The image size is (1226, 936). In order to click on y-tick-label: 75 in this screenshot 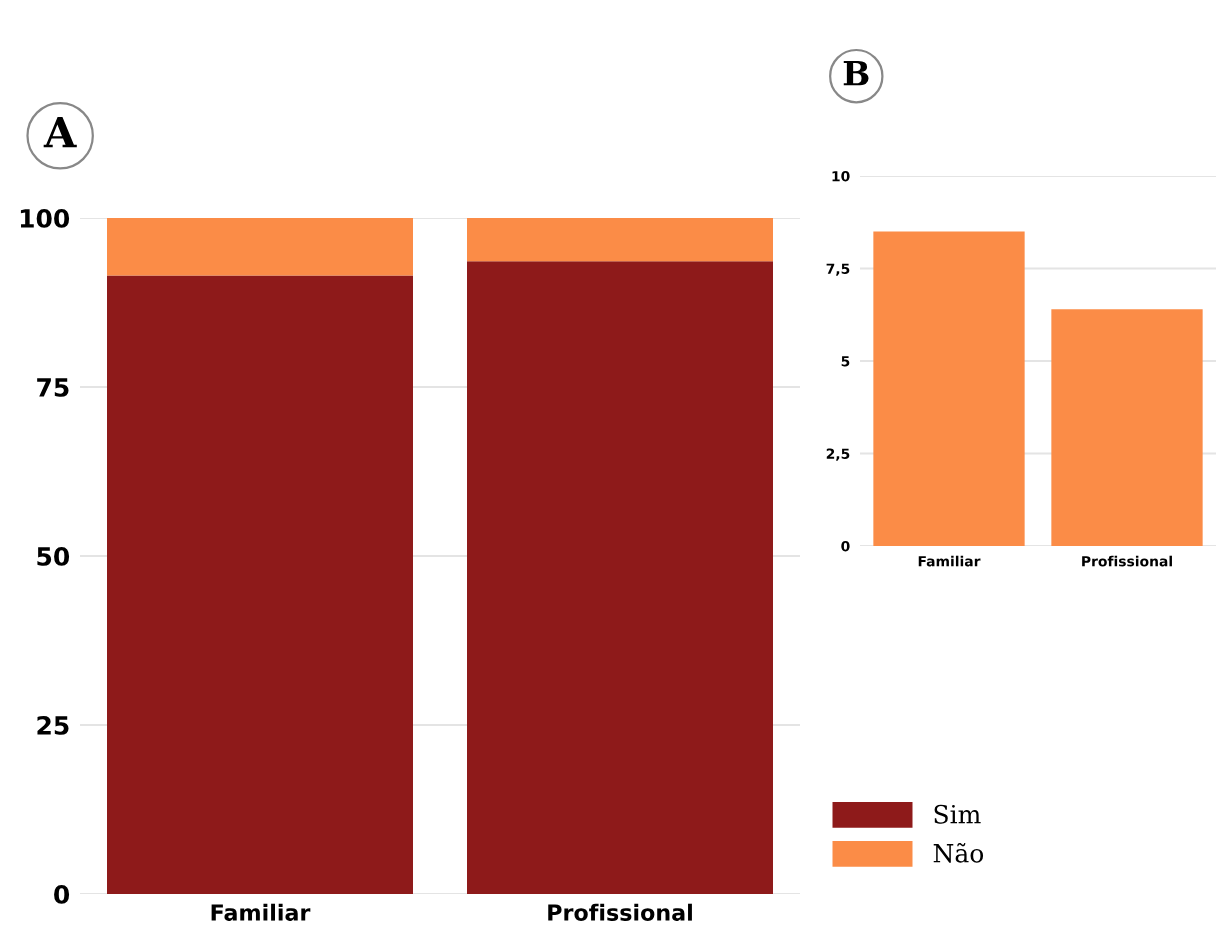, I will do `click(53, 387)`.